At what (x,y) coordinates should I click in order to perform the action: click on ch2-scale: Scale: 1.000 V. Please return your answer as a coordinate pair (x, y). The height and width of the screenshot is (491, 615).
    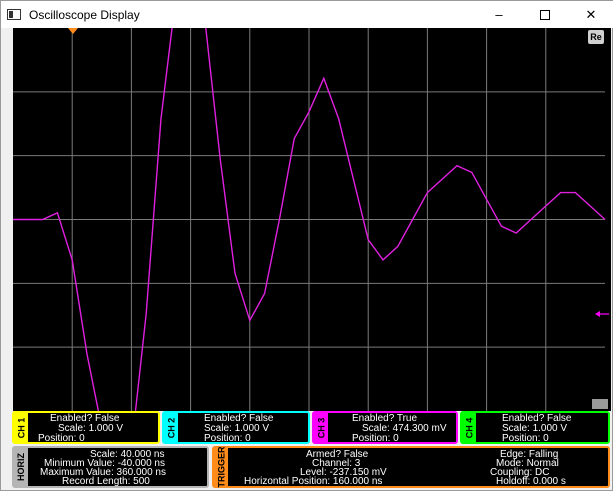
    Looking at the image, I should click on (237, 428).